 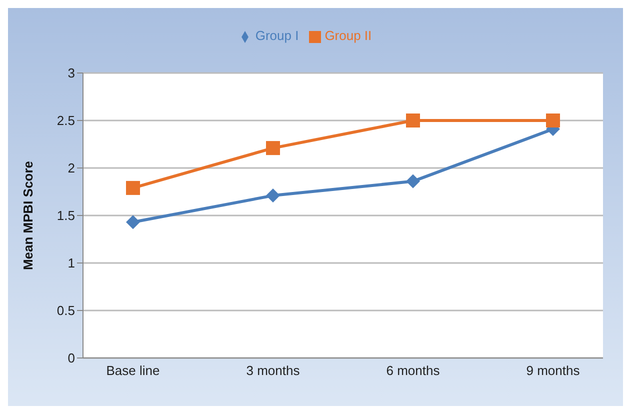 I want to click on y-tick-label: 0.5, so click(x=65, y=310).